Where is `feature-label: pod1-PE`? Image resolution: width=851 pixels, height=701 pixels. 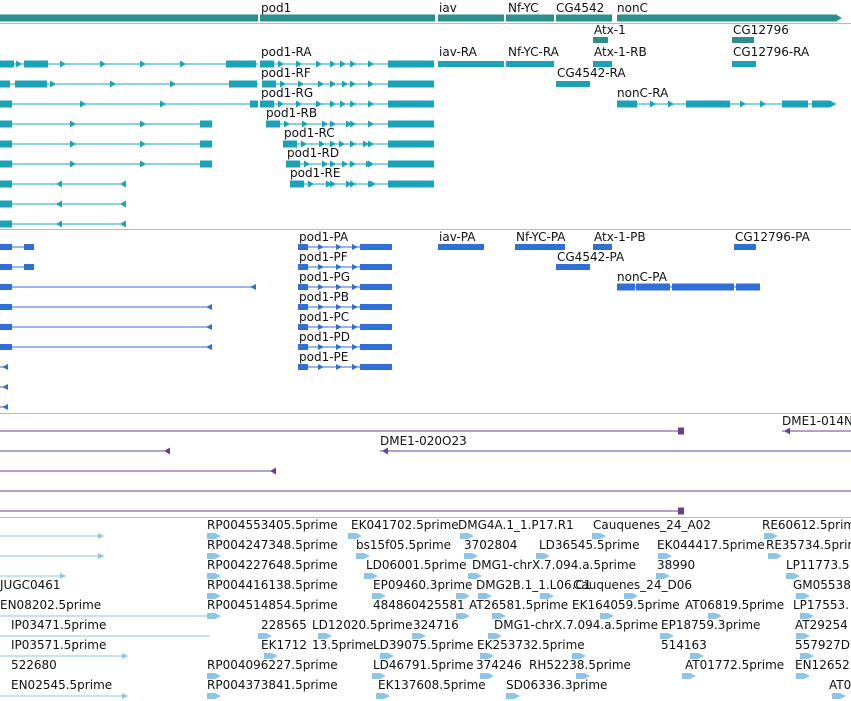 feature-label: pod1-PE is located at coordinates (324, 357).